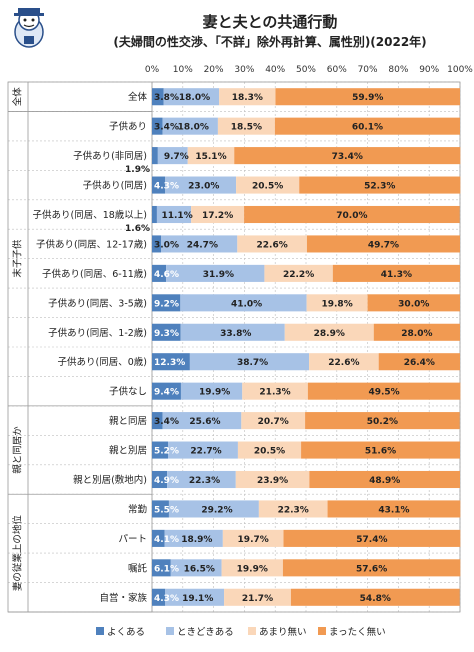 Image resolution: width=474 pixels, height=652 pixels. What do you see at coordinates (337, 70) in the screenshot?
I see `x-tick-label: 60%` at bounding box center [337, 70].